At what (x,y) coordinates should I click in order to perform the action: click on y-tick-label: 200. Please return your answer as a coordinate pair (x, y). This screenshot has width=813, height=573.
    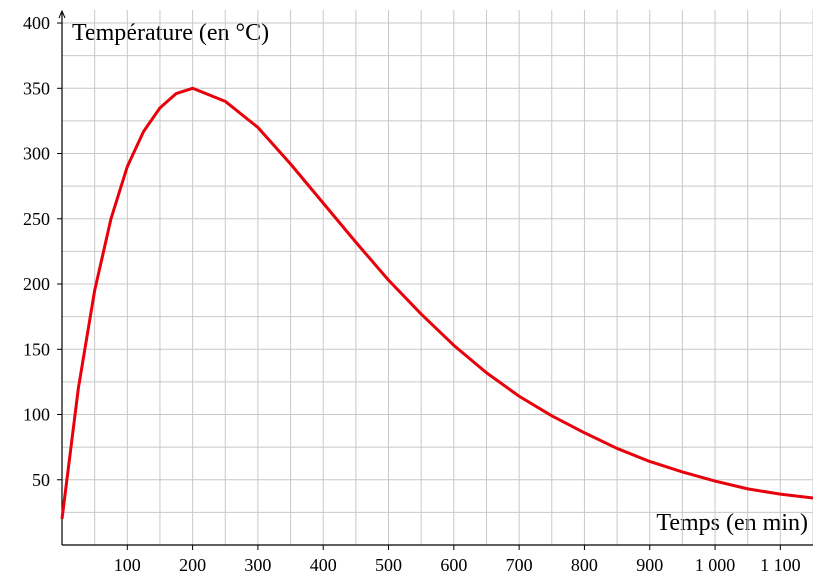
    Looking at the image, I should click on (36, 284).